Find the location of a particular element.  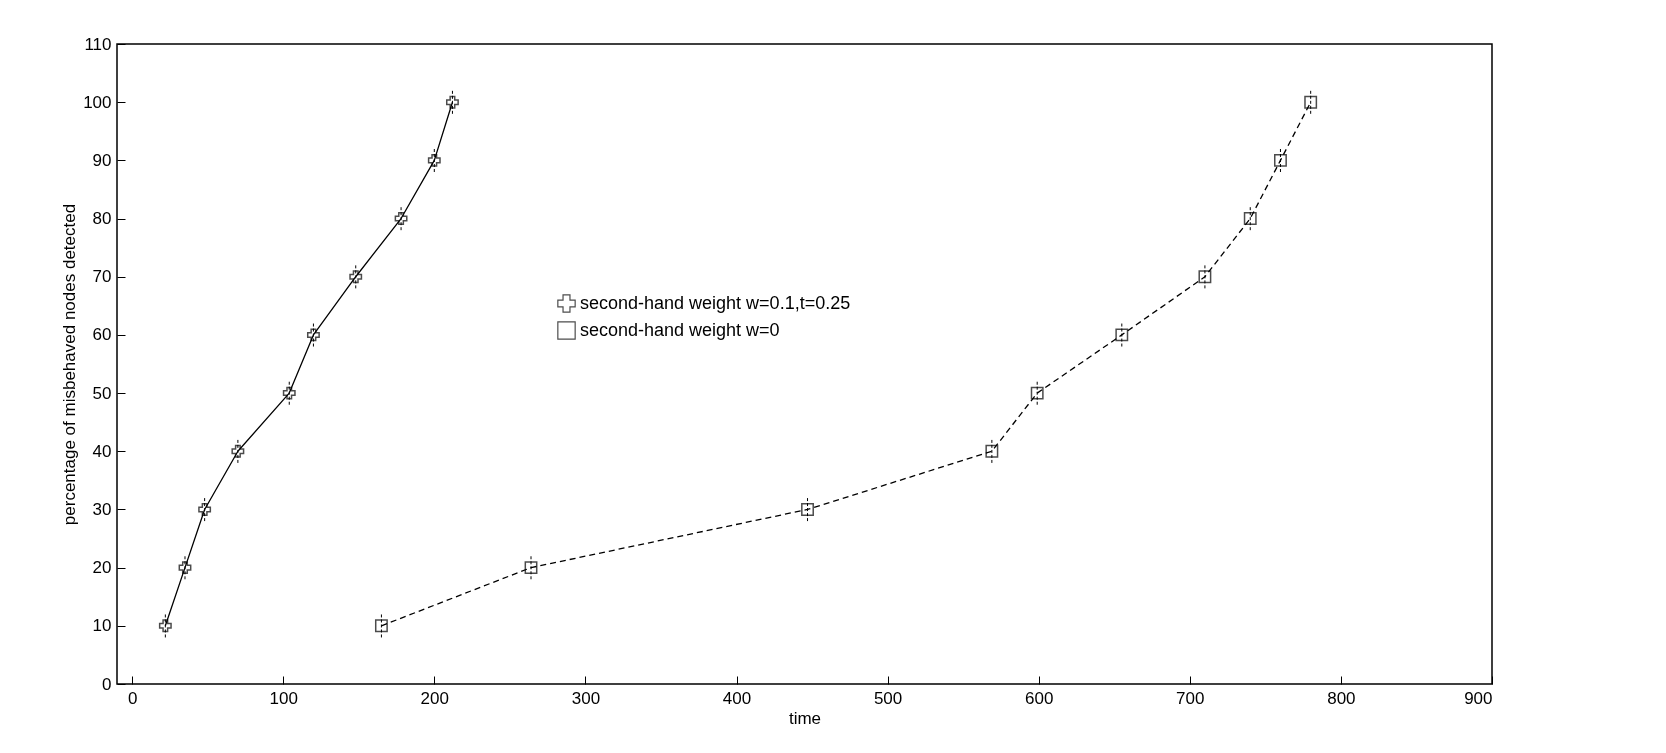

y-tick-label: 60 is located at coordinates (102, 335).